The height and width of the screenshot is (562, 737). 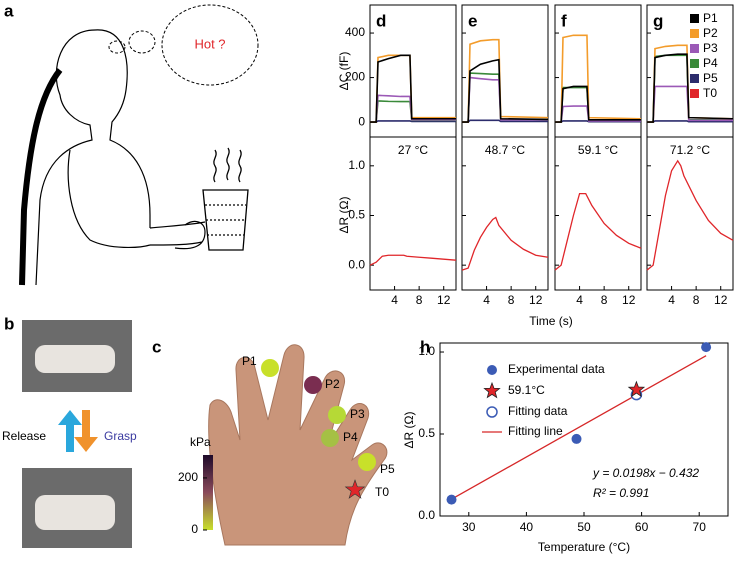 I want to click on fit-annotation: R² = 0.991, so click(x=621, y=493).